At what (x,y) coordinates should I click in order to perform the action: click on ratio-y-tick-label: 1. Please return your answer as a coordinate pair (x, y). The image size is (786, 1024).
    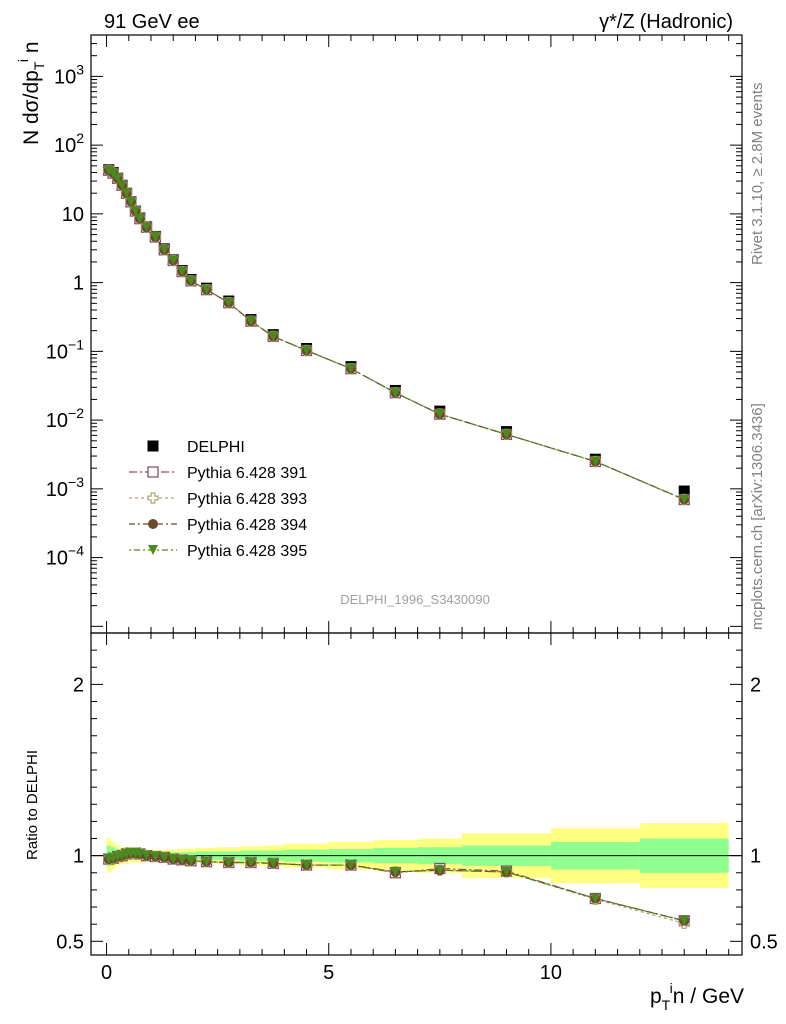
    Looking at the image, I should click on (78, 857).